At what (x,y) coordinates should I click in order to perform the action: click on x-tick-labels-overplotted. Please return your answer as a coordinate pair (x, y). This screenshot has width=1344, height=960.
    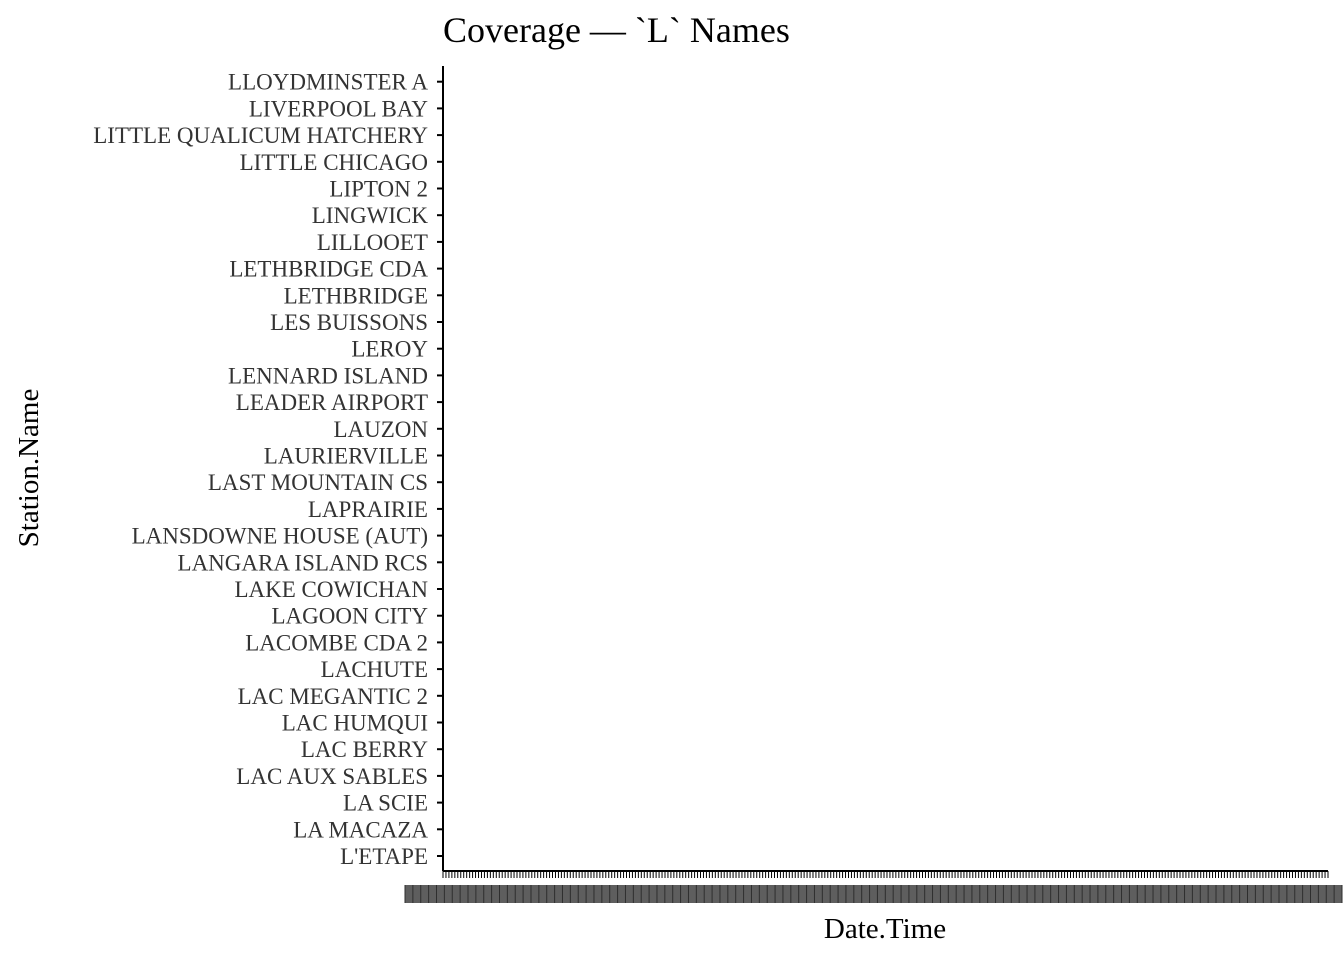
    Looking at the image, I should click on (873, 894).